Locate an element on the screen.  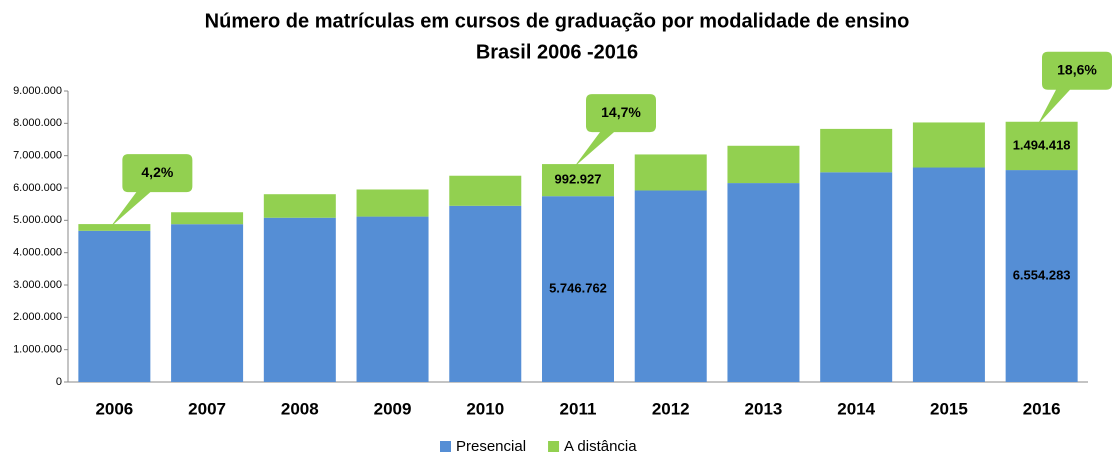
data-label: 5.746.762 is located at coordinates (578, 288).